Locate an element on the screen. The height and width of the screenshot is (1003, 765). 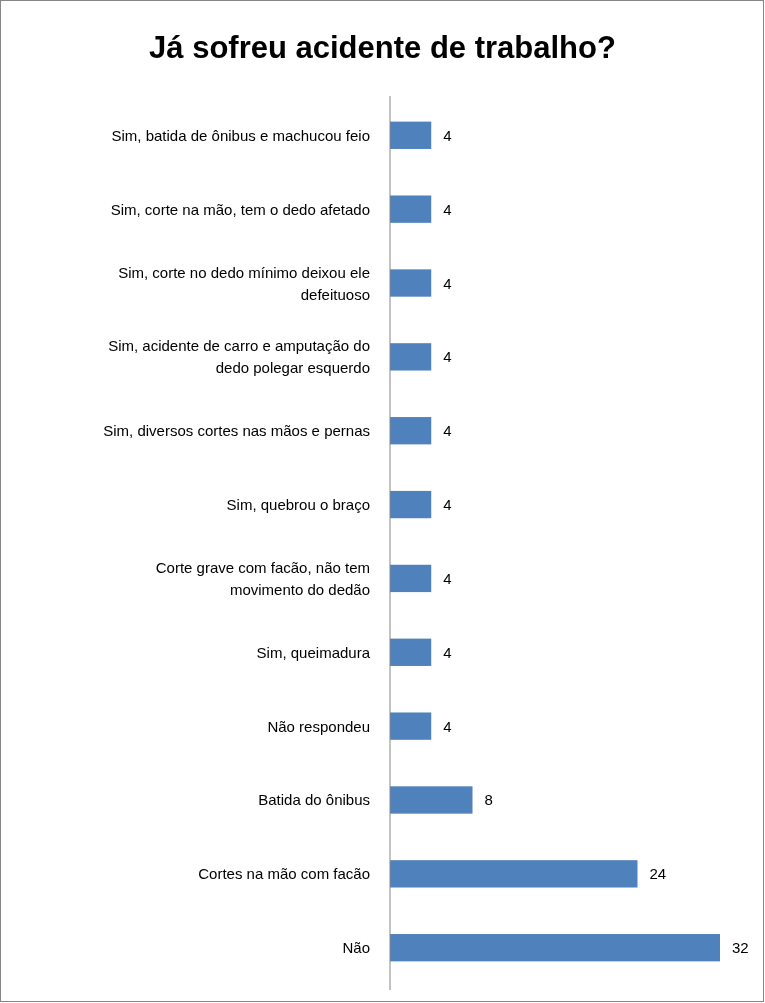
y-tick-label: Sim, acidente de carro e amputação do dedo polegar esquerdo is located at coordinates (239, 357).